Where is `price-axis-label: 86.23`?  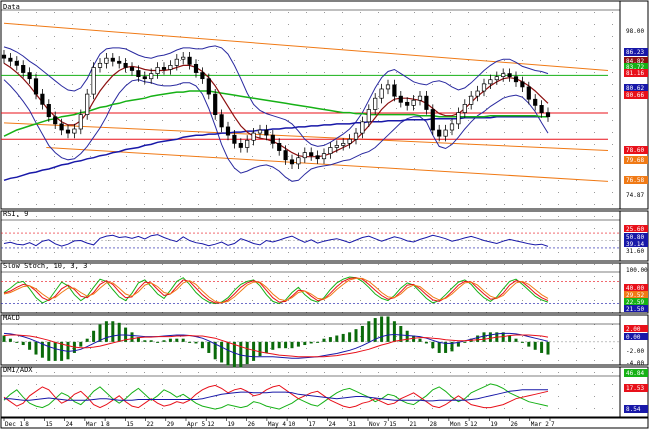
price-axis-label: 86.23 is located at coordinates (635, 52).